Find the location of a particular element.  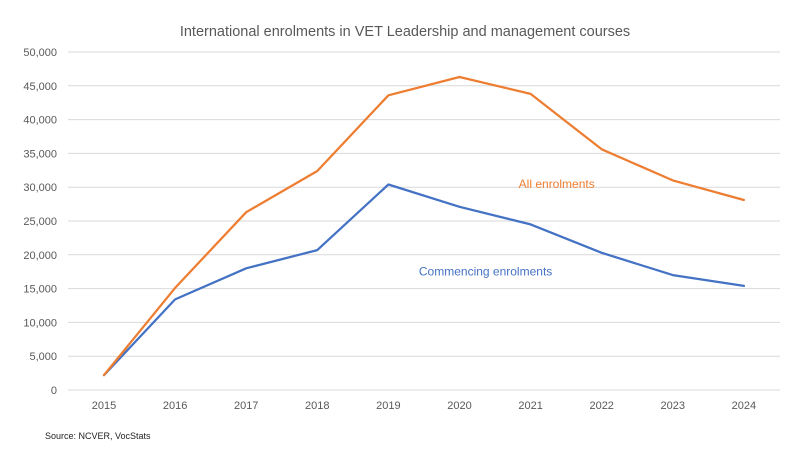

y-tick-label: 50,000 is located at coordinates (40, 53).